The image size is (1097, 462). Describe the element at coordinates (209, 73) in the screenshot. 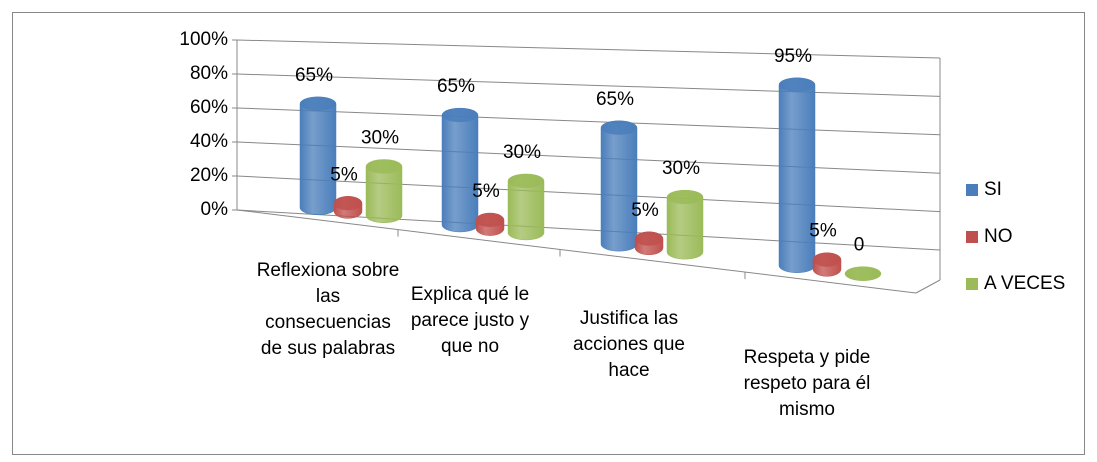

I see `y-tick-label: 80%` at that location.